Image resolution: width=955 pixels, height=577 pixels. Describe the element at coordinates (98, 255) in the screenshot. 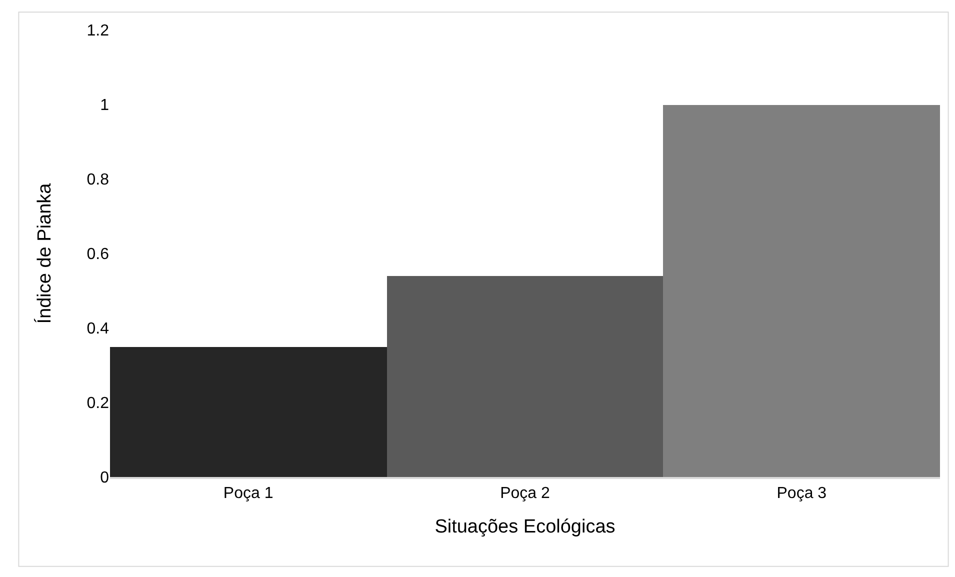

I see `y-tick-label: 0.6` at that location.